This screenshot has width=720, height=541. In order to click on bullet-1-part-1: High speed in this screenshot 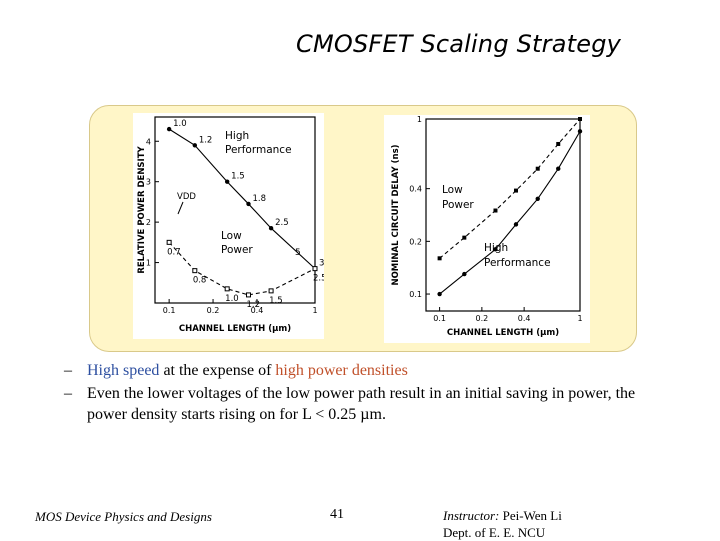, I will do `click(123, 370)`.